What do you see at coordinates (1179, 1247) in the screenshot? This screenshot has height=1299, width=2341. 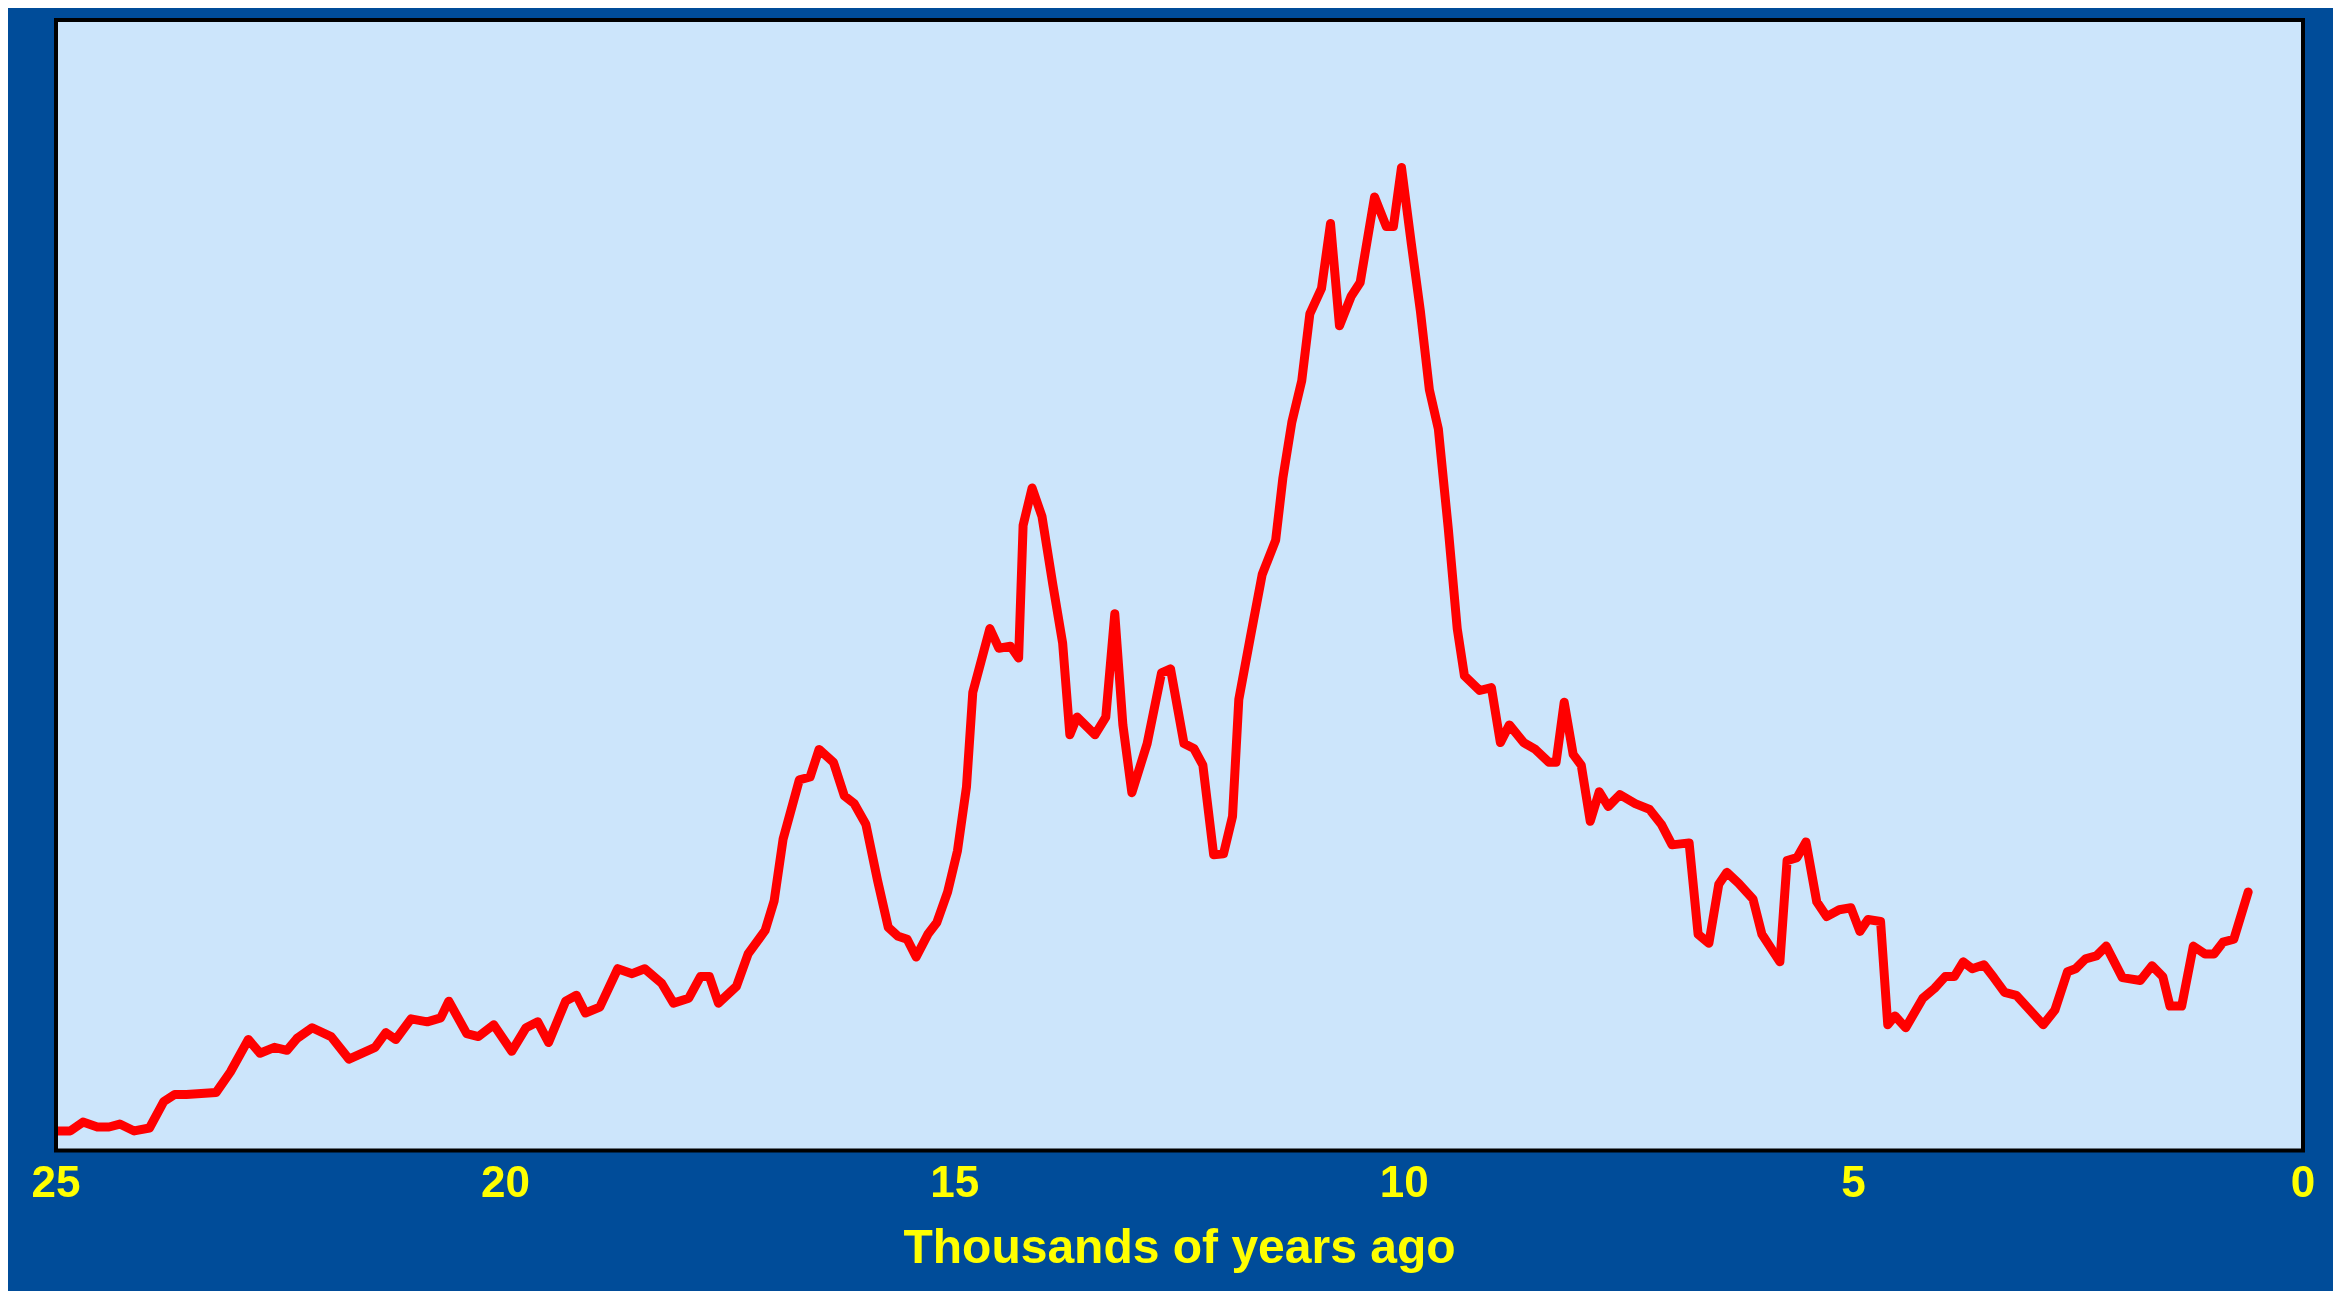 I see `x-axis-title: Thousands of years ago` at bounding box center [1179, 1247].